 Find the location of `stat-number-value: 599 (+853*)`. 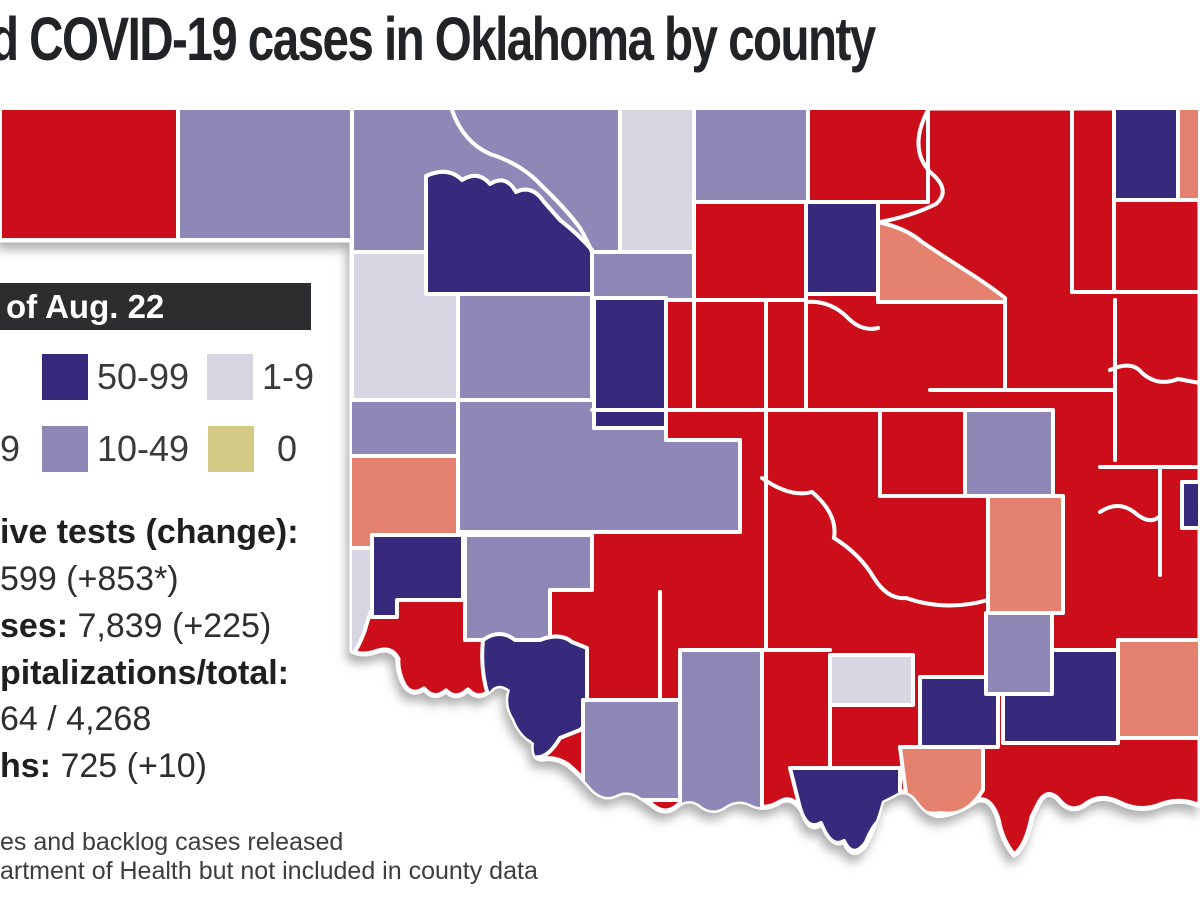

stat-number-value: 599 (+853*) is located at coordinates (89, 579).